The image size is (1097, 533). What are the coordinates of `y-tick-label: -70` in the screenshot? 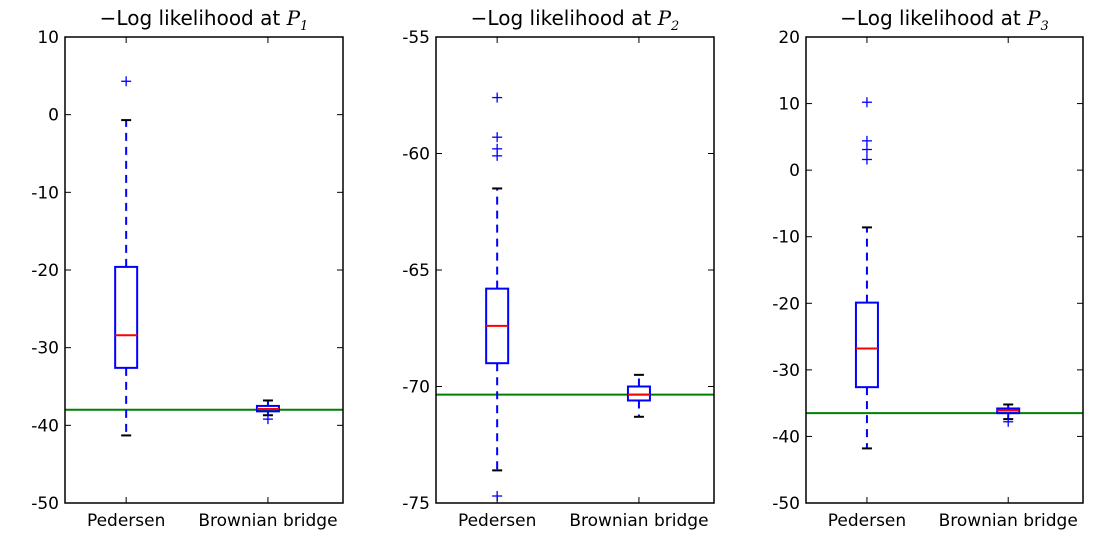 It's located at (416, 388).